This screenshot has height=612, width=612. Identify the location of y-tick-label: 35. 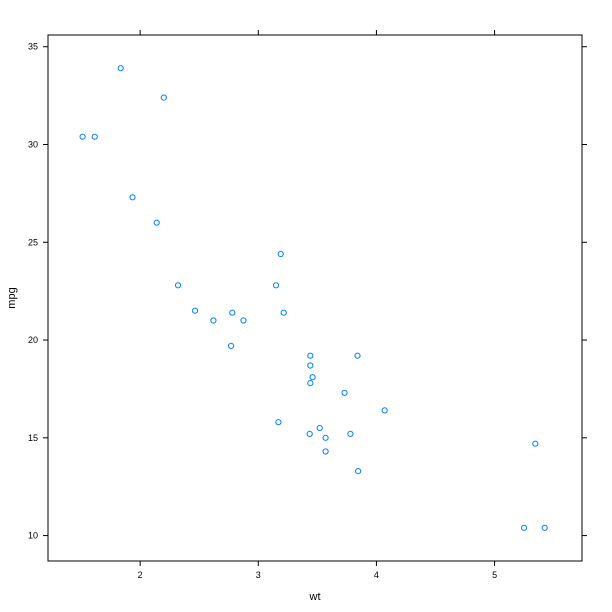
(33, 47).